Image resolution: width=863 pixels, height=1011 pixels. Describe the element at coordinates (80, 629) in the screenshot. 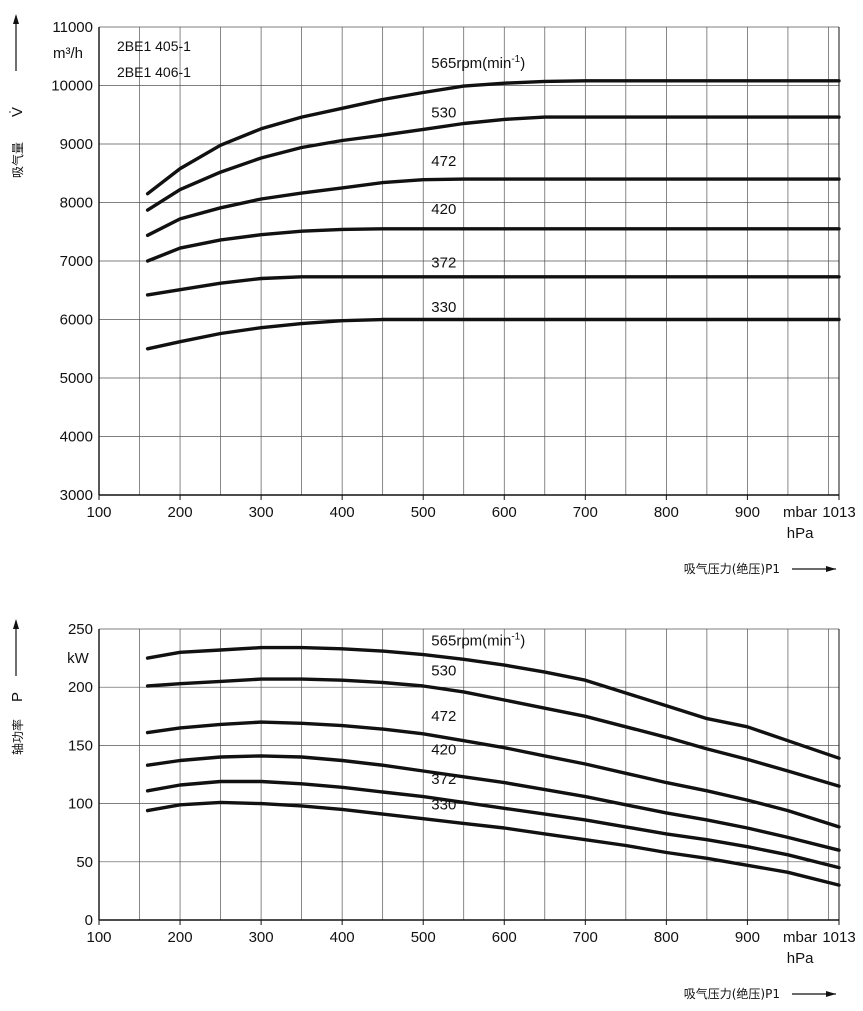

I see `y-tick-label: 250` at that location.